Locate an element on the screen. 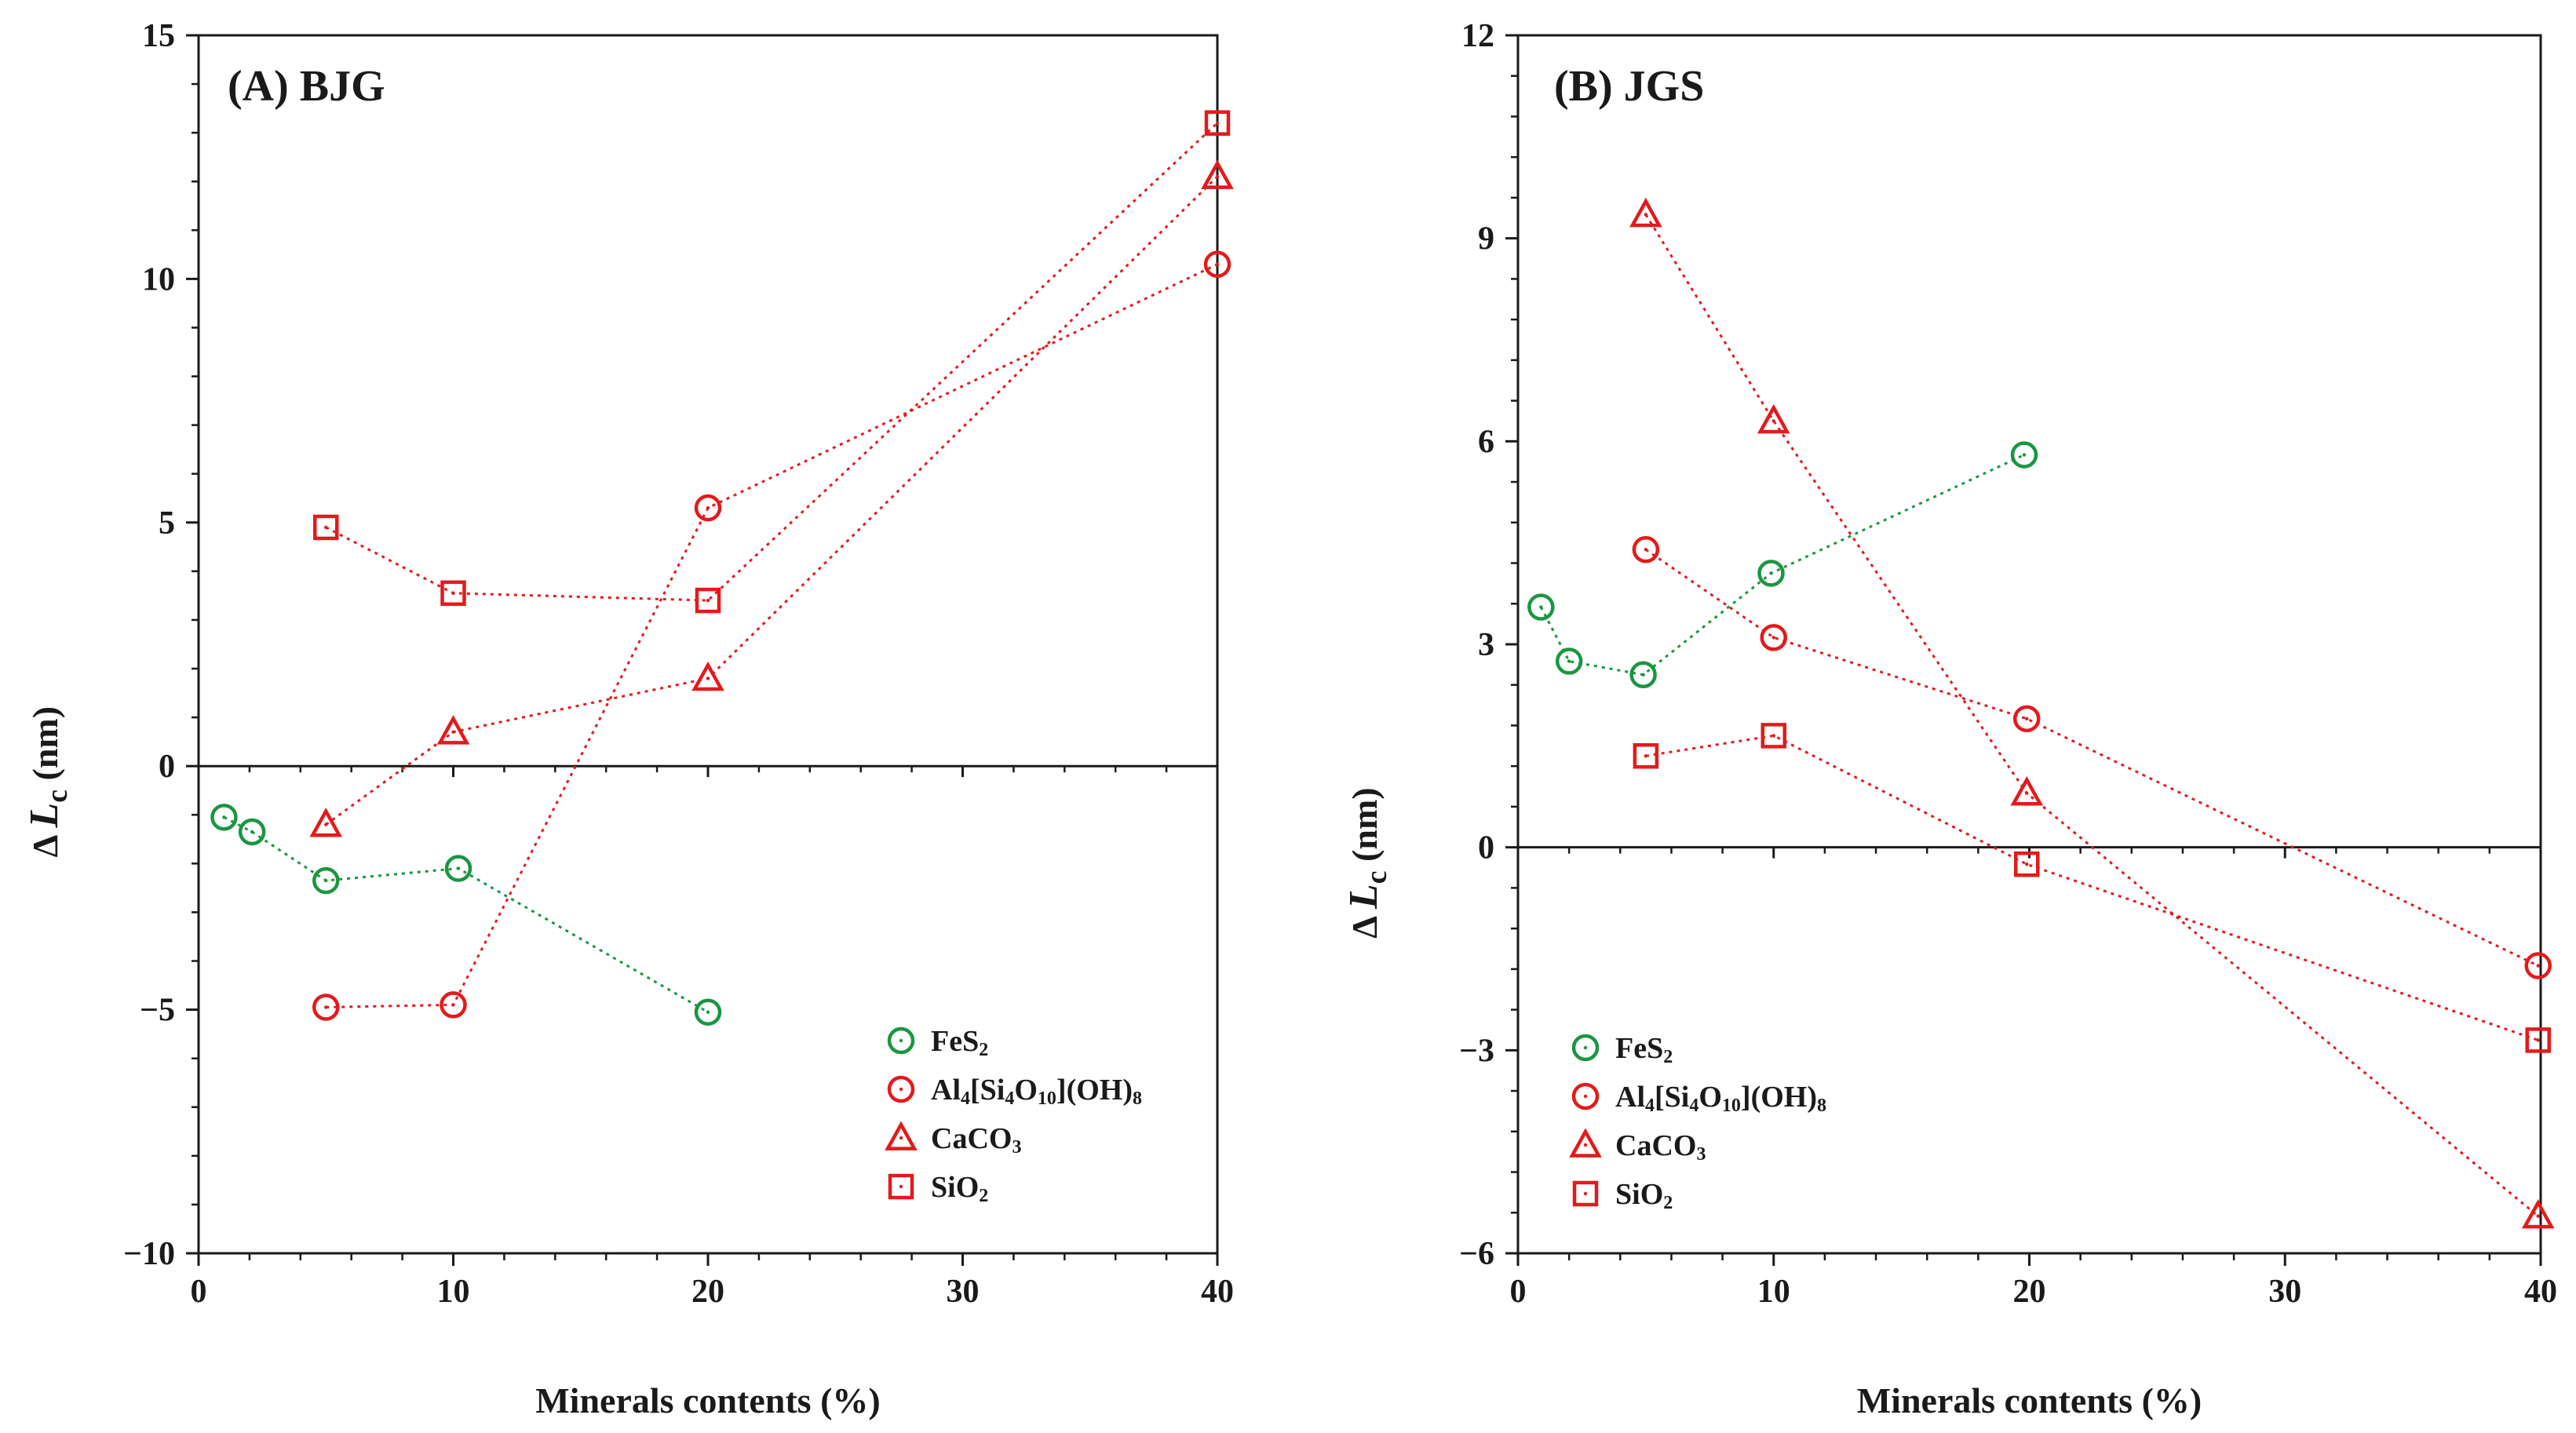 The image size is (2576, 1433). x-tick-label: 0 is located at coordinates (199, 1292).